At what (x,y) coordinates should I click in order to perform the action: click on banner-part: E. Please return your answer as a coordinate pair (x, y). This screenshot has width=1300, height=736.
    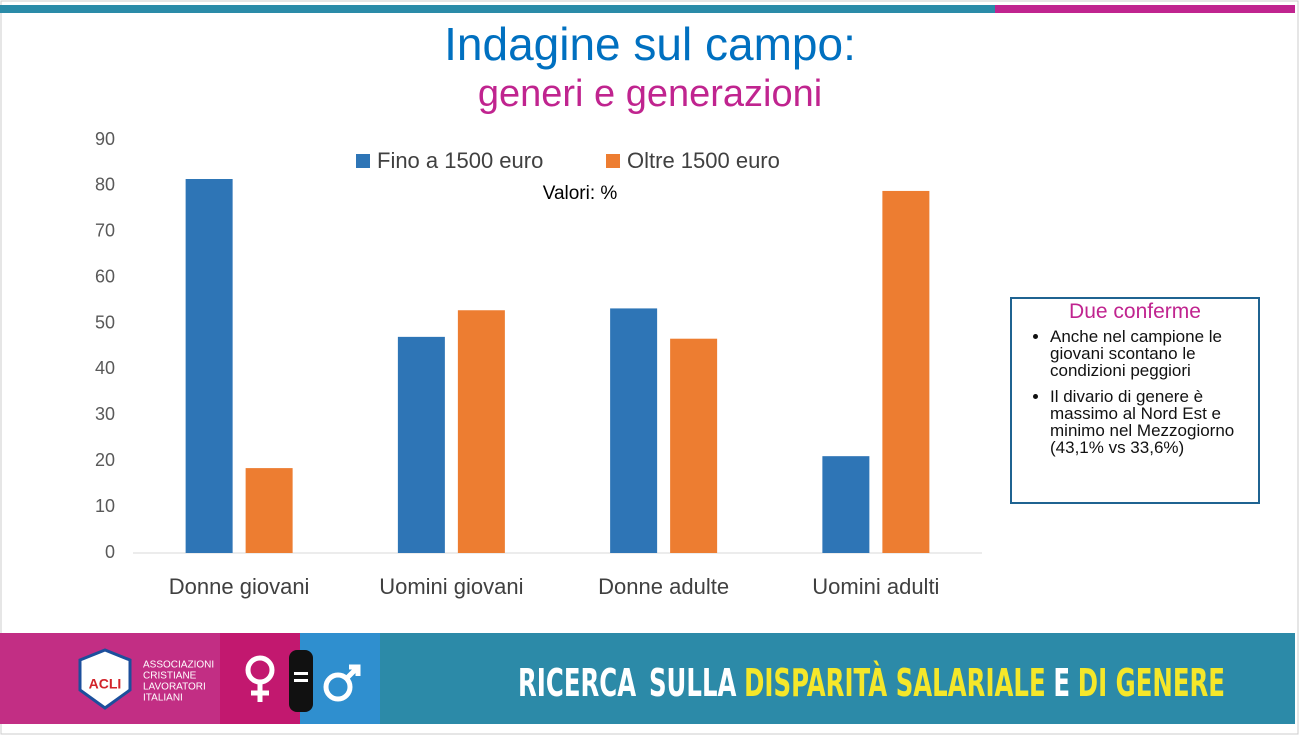
    Looking at the image, I should click on (1061, 683).